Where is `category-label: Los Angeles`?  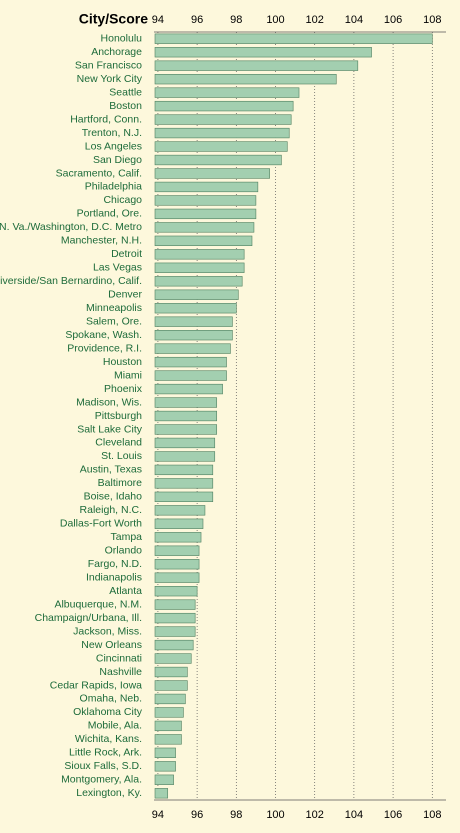 category-label: Los Angeles is located at coordinates (113, 146).